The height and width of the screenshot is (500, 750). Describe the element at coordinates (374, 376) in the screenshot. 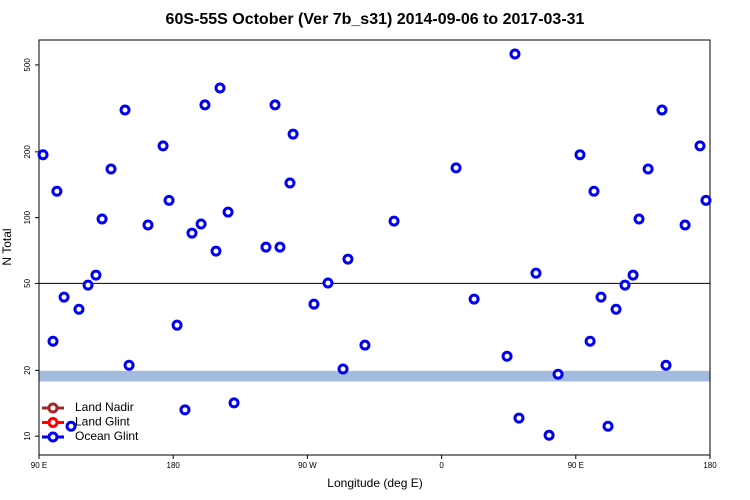

I see `reference-band` at that location.